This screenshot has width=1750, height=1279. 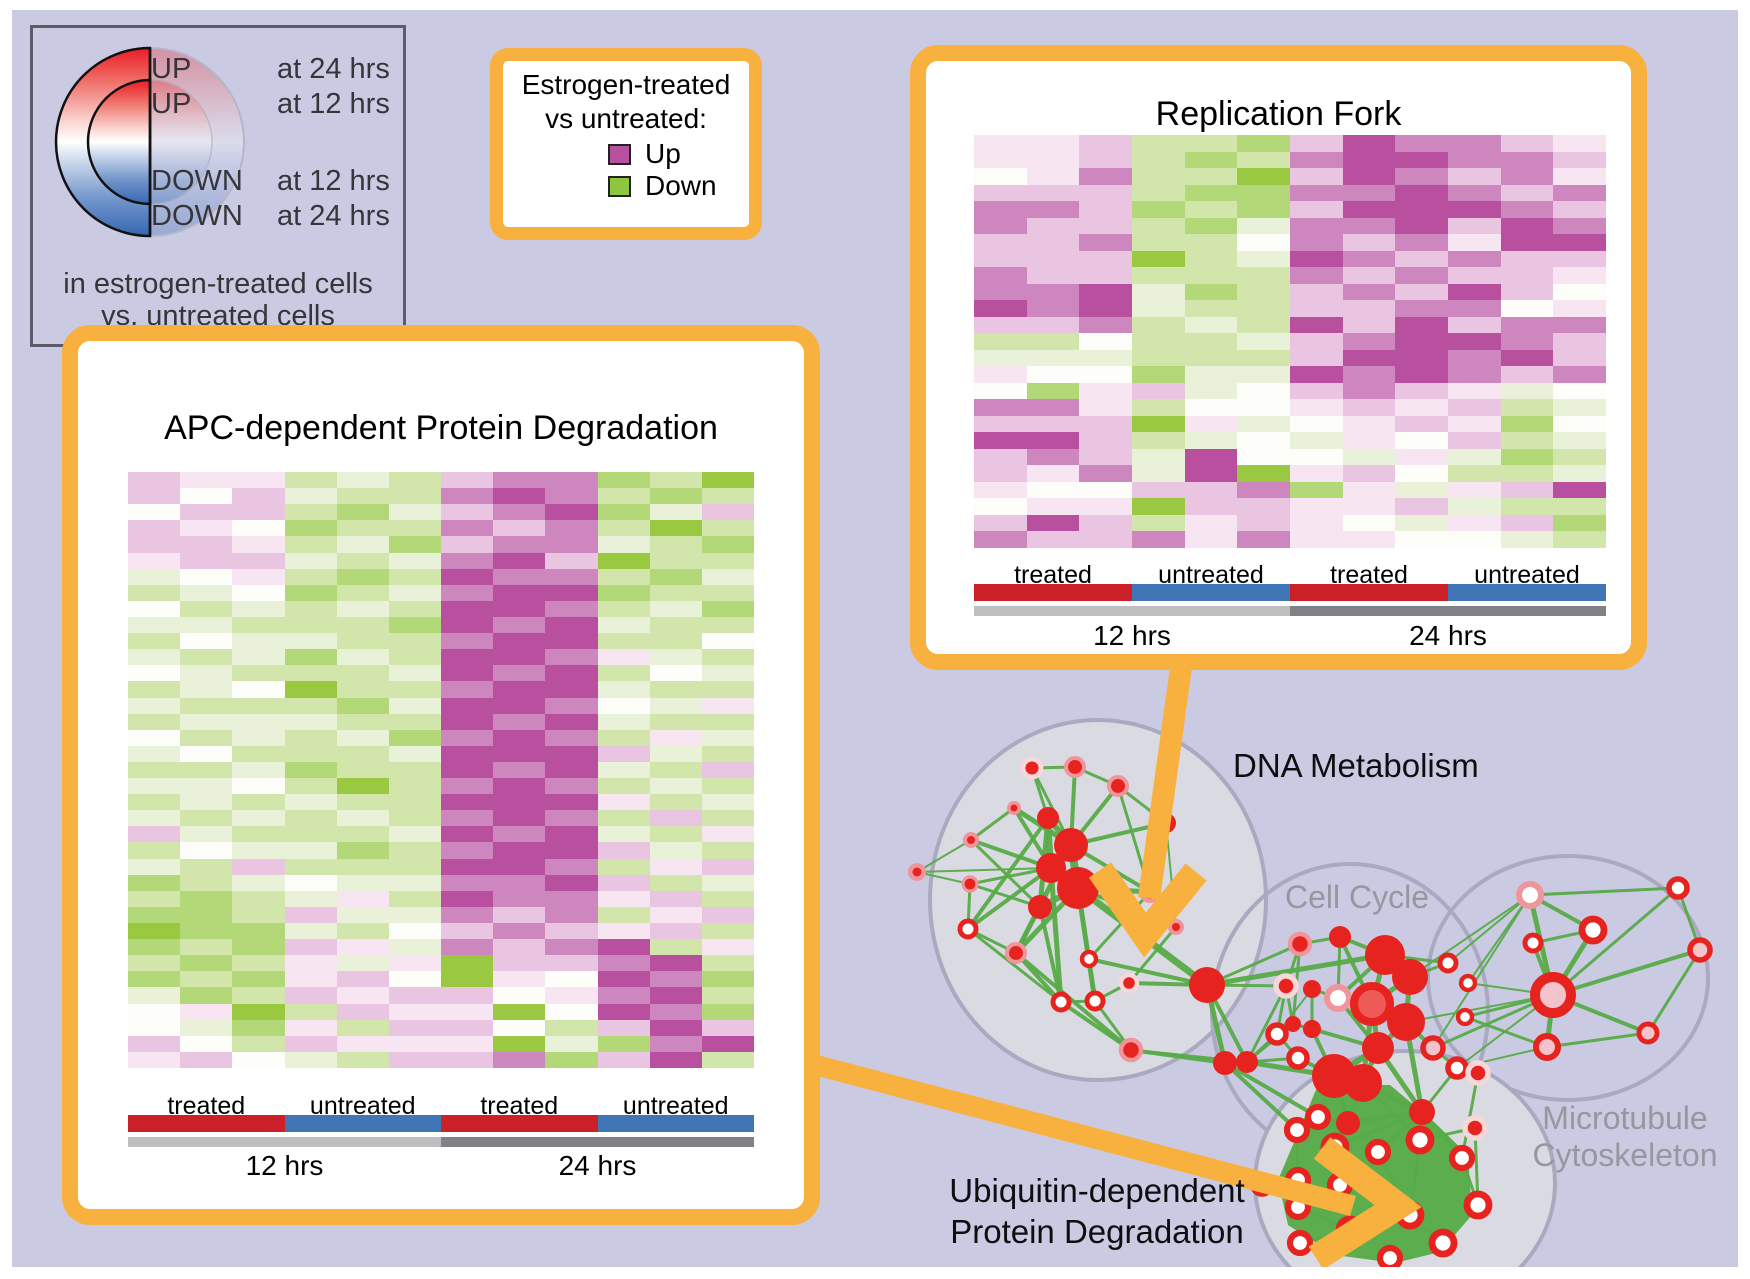 What do you see at coordinates (675, 1123) in the screenshot?
I see `untreated-bar` at bounding box center [675, 1123].